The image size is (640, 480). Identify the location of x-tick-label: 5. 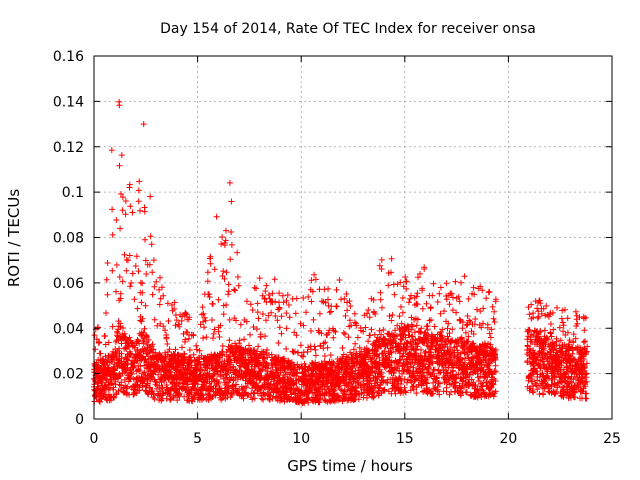
(197, 439).